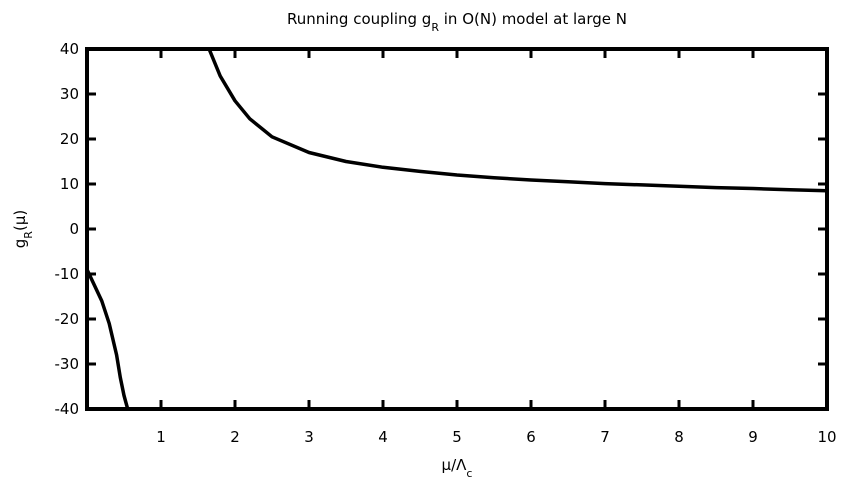  Describe the element at coordinates (679, 437) in the screenshot. I see `x-tick-label: 8` at that location.